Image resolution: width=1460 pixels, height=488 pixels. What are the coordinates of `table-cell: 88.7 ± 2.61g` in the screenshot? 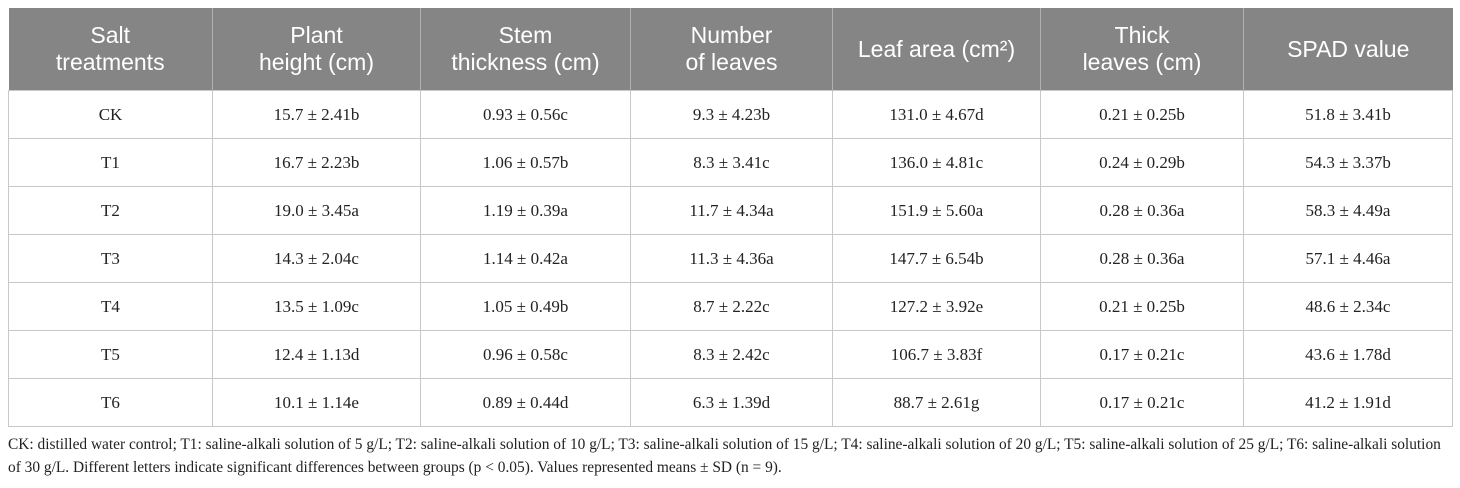 It's located at (936, 402).